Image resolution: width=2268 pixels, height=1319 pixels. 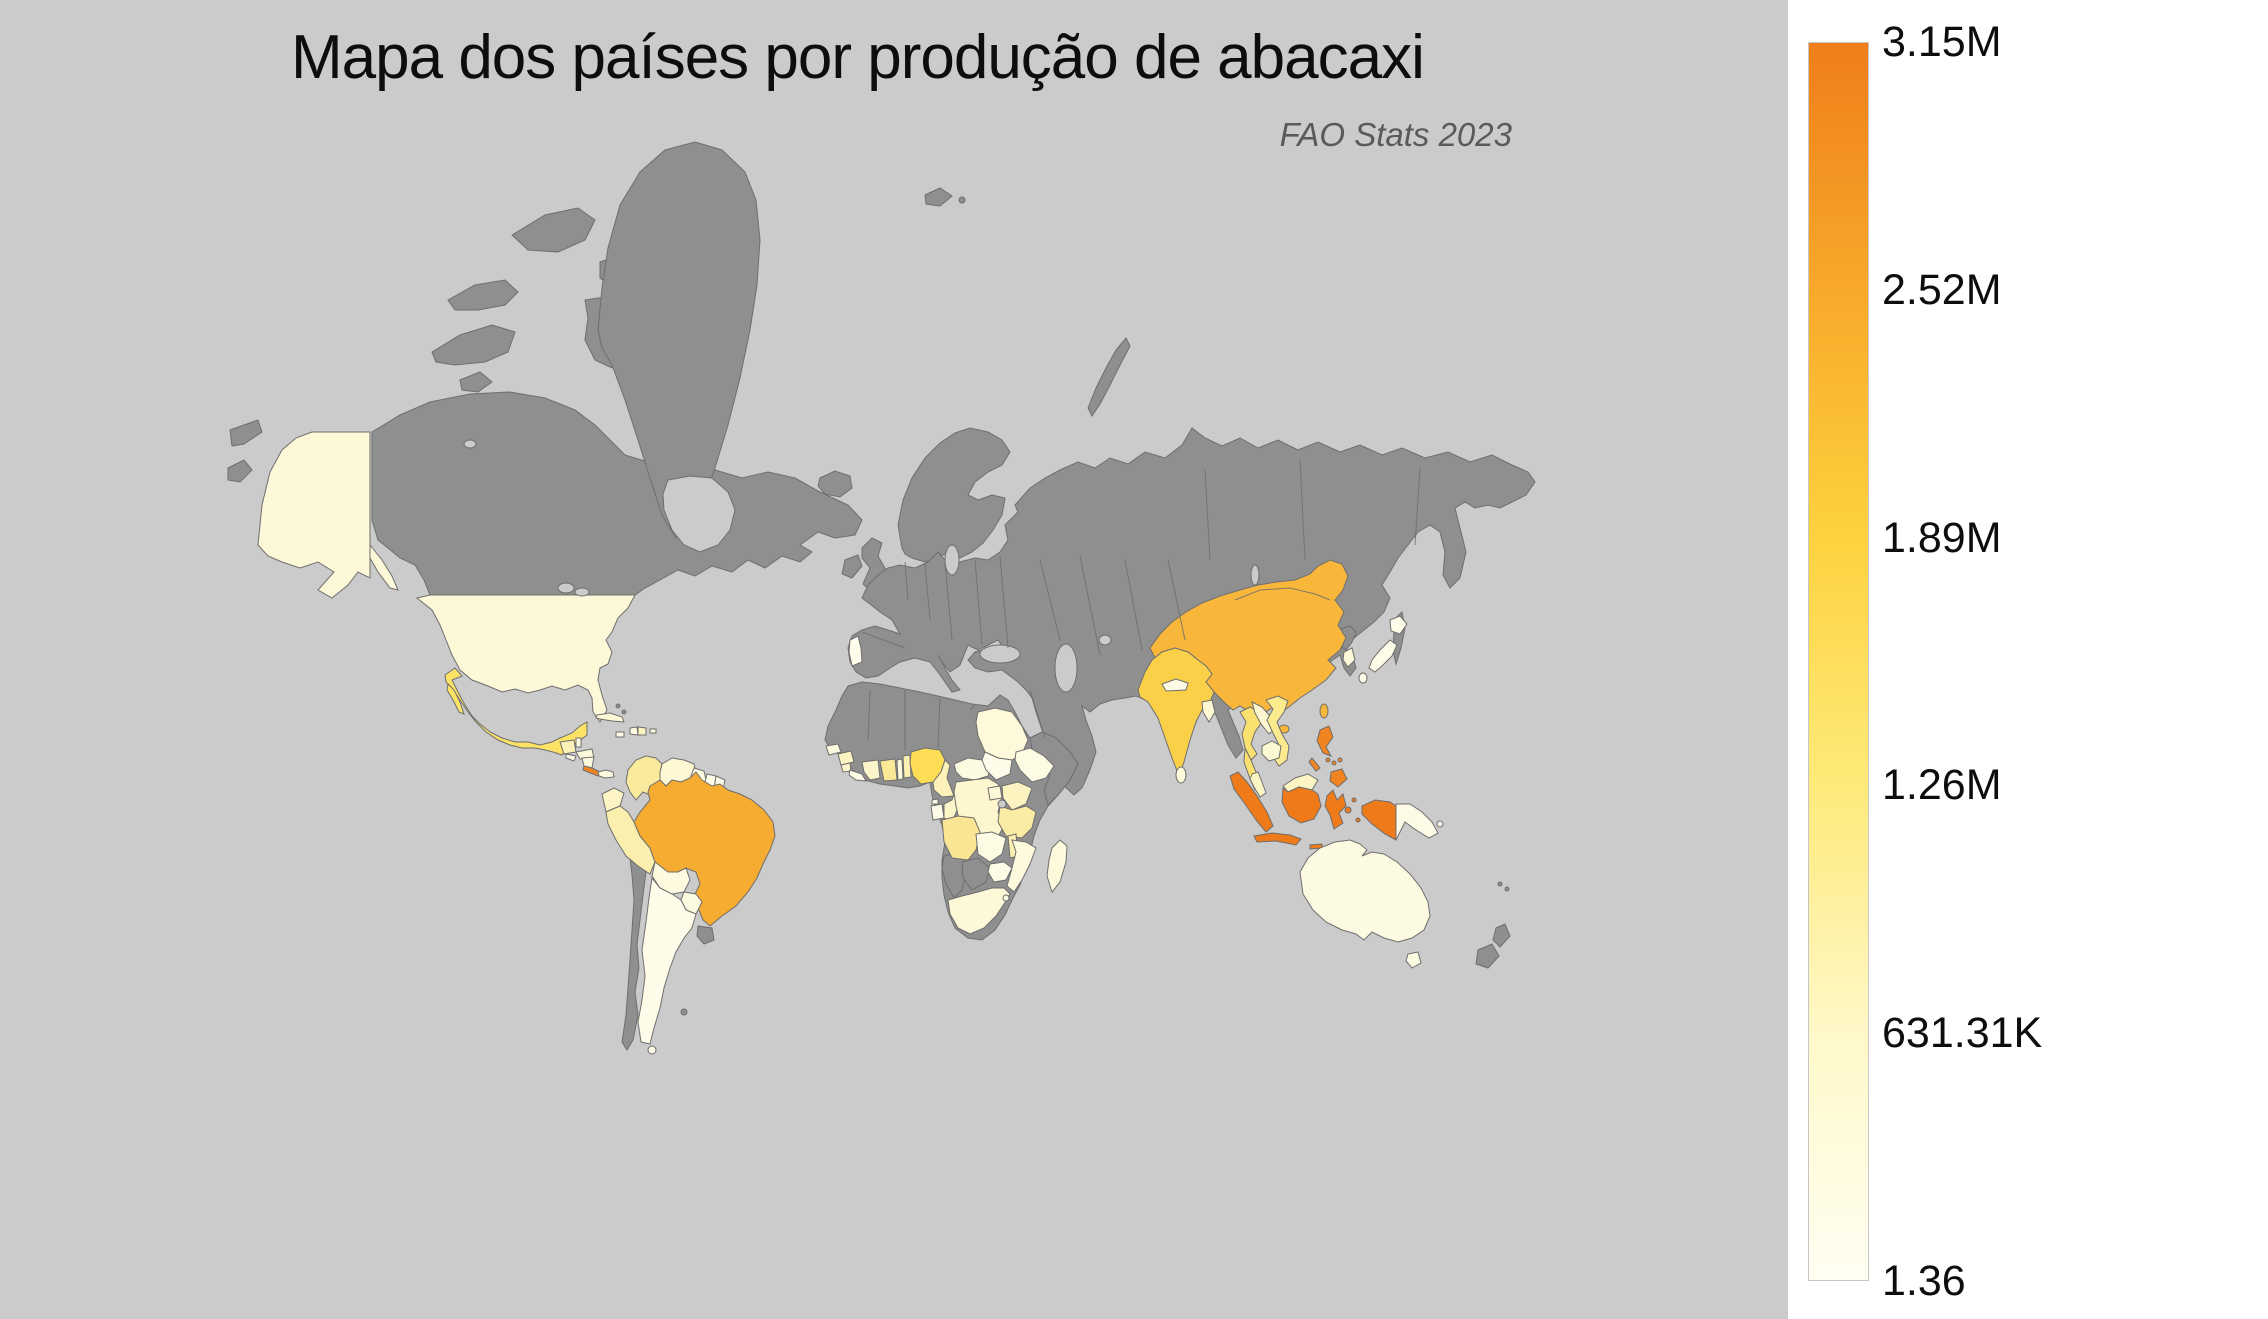 What do you see at coordinates (1208, 711) in the screenshot?
I see `country-bangladesh` at bounding box center [1208, 711].